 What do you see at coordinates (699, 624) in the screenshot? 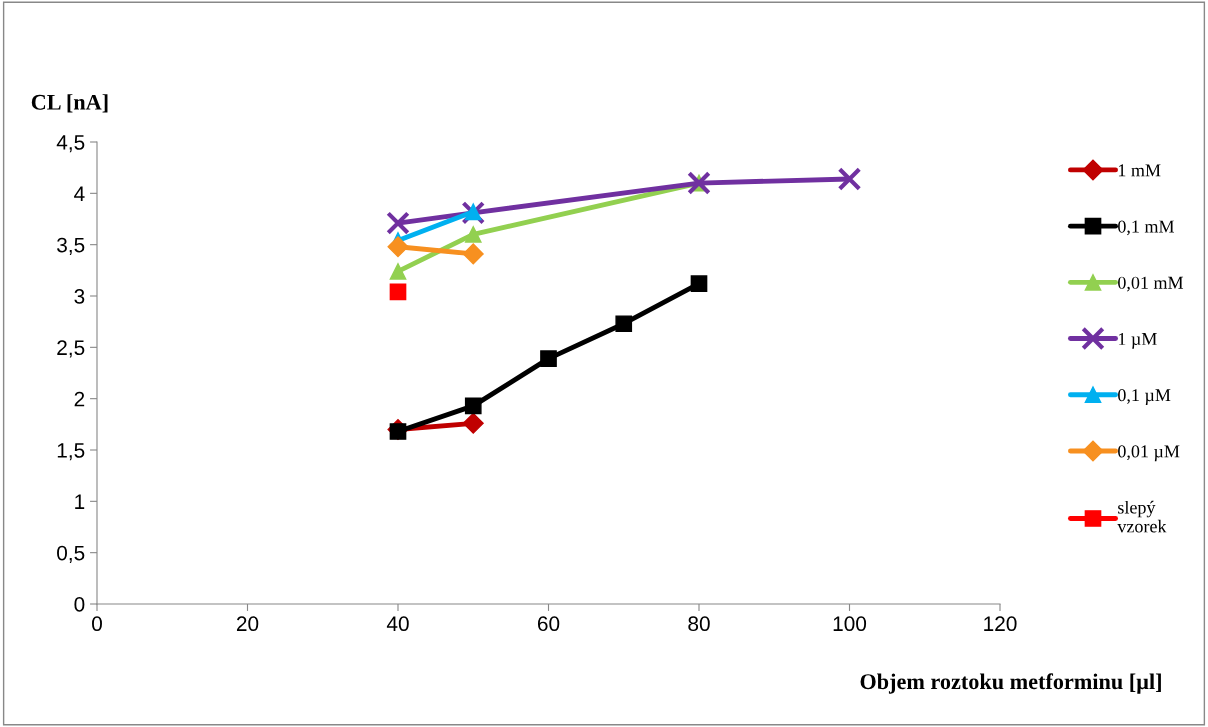
I see `x-tick-label: 80` at bounding box center [699, 624].